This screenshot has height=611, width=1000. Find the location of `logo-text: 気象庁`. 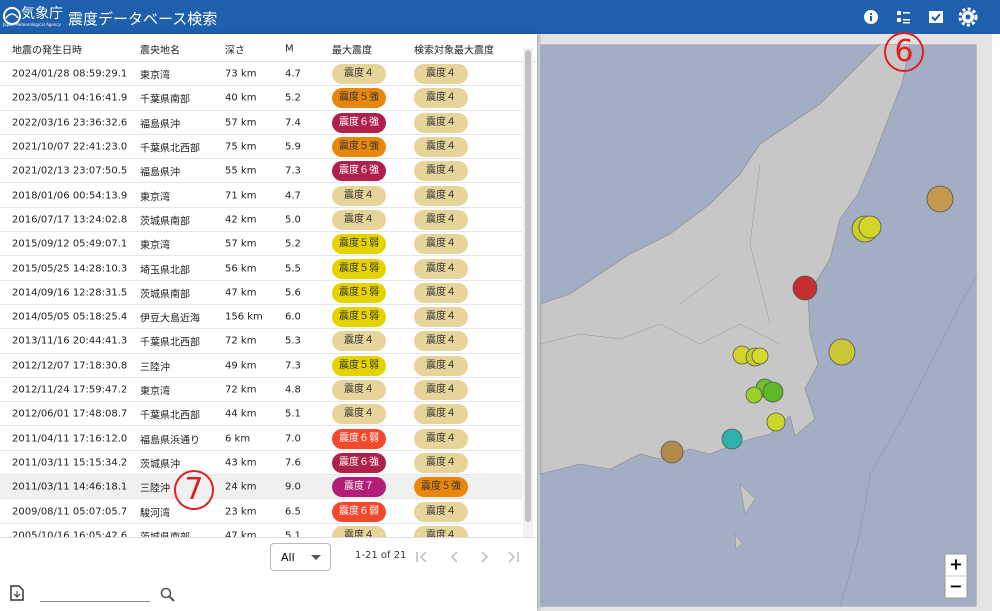

logo-text: 気象庁 is located at coordinates (42, 13).